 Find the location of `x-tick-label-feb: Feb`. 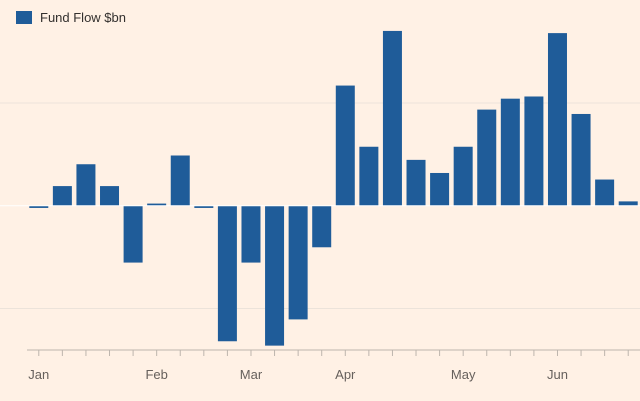

x-tick-label-feb: Feb is located at coordinates (156, 374).